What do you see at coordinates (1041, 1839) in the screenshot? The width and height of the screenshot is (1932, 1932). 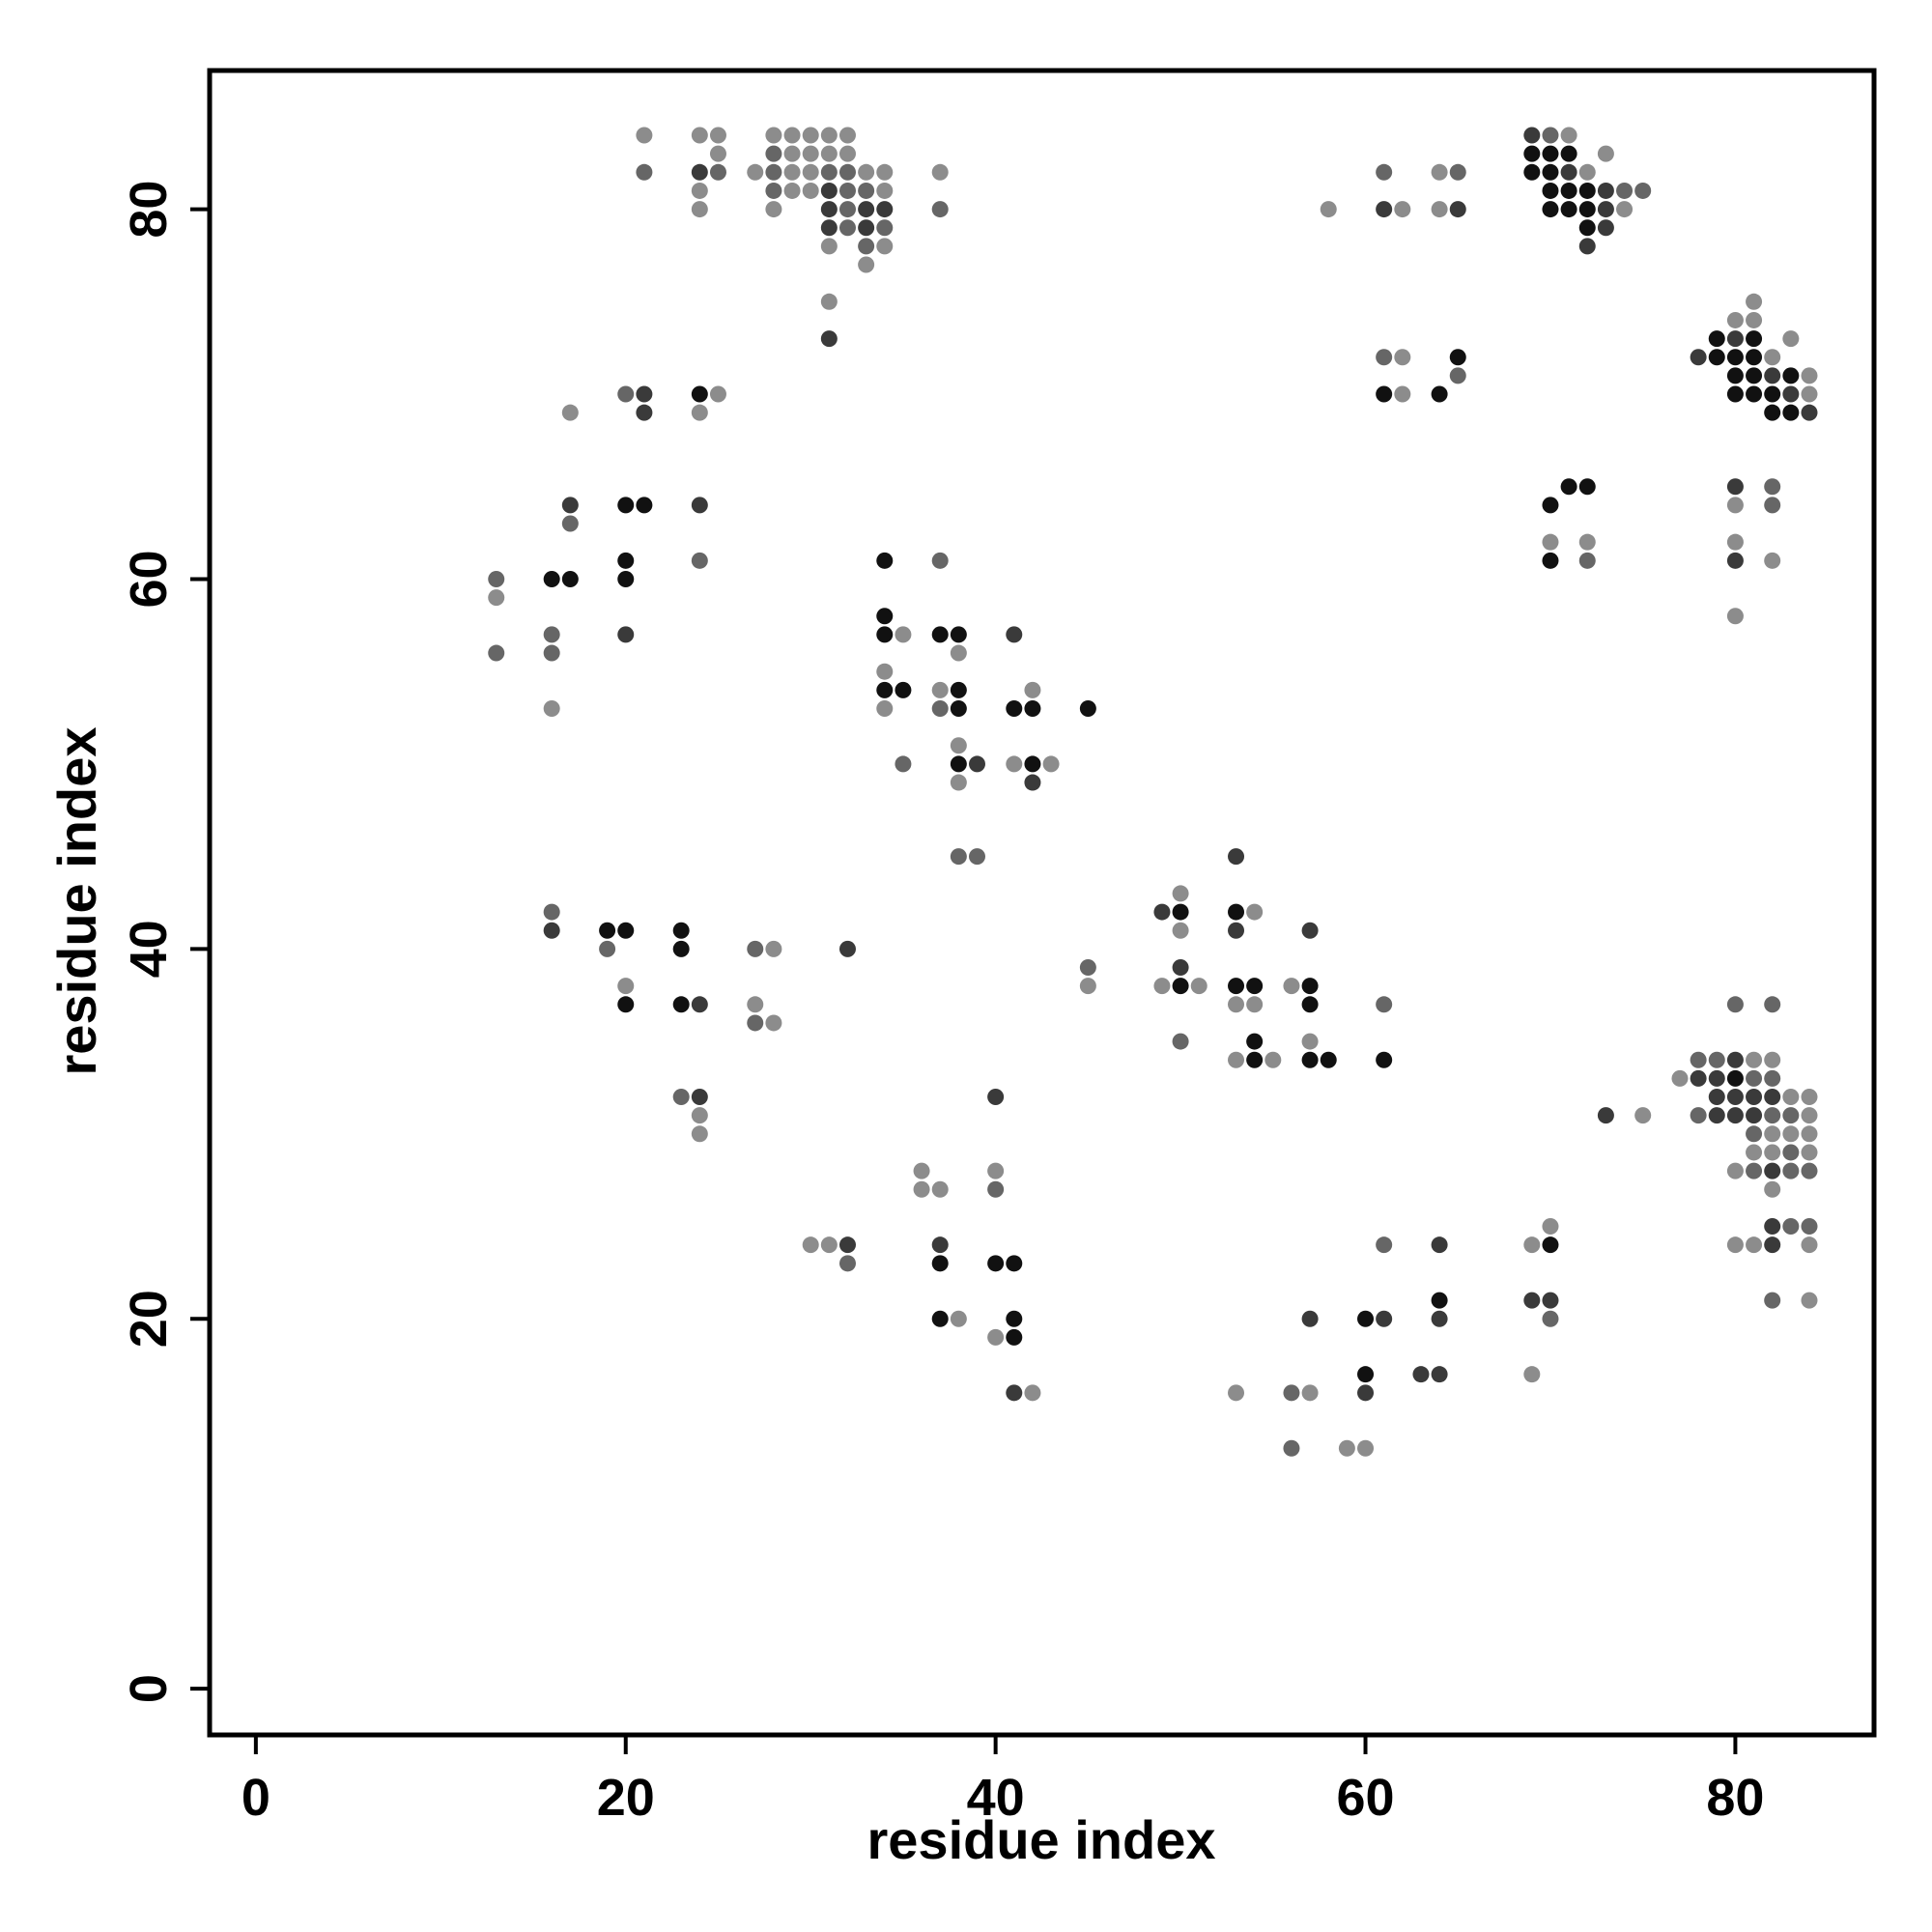 I see `x-axis-label: residue index` at bounding box center [1041, 1839].